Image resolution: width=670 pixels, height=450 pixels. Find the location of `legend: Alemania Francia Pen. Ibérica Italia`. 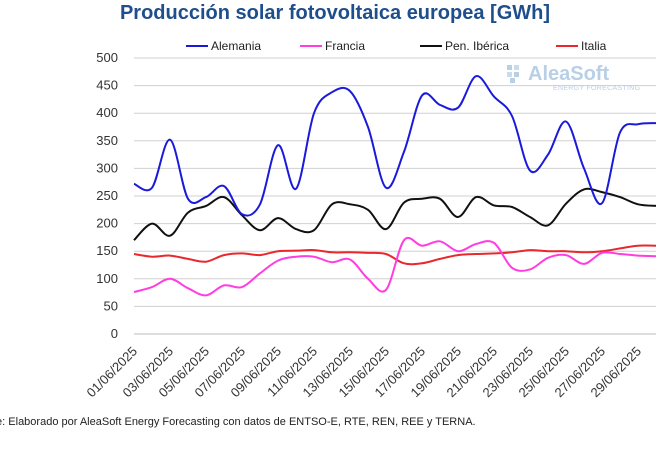

legend: Alemania Francia Pen. Ibérica Italia is located at coordinates (396, 46).